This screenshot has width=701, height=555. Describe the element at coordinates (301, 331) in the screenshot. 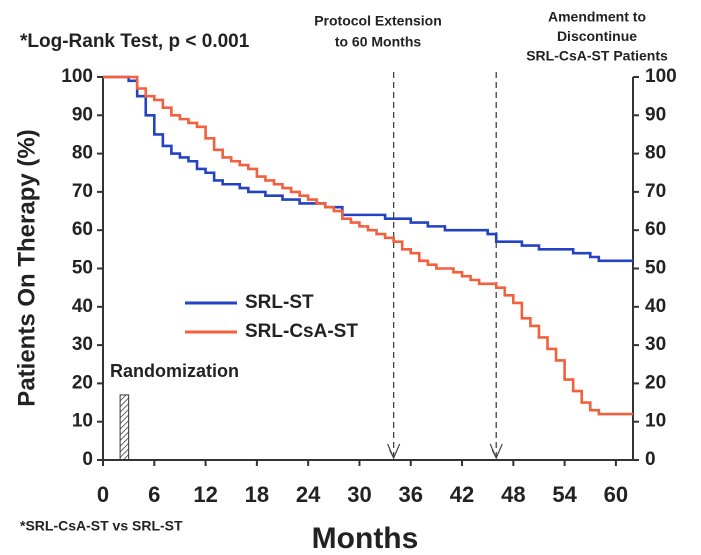

I see `legend-label: SRL-CsA-ST` at that location.